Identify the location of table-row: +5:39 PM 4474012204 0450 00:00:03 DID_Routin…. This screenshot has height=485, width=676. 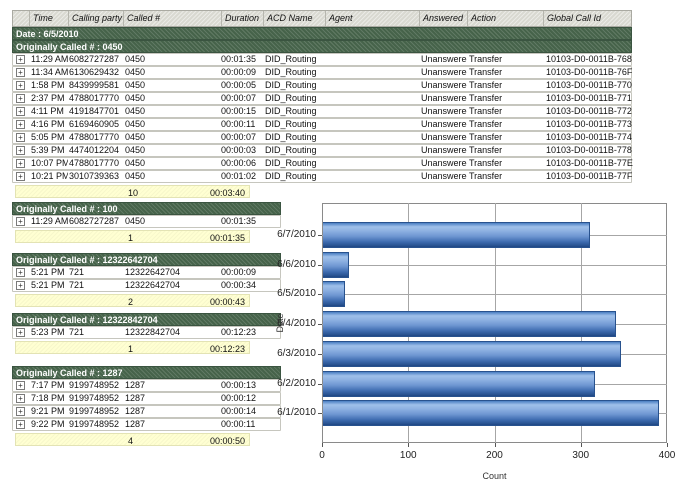
(322, 150).